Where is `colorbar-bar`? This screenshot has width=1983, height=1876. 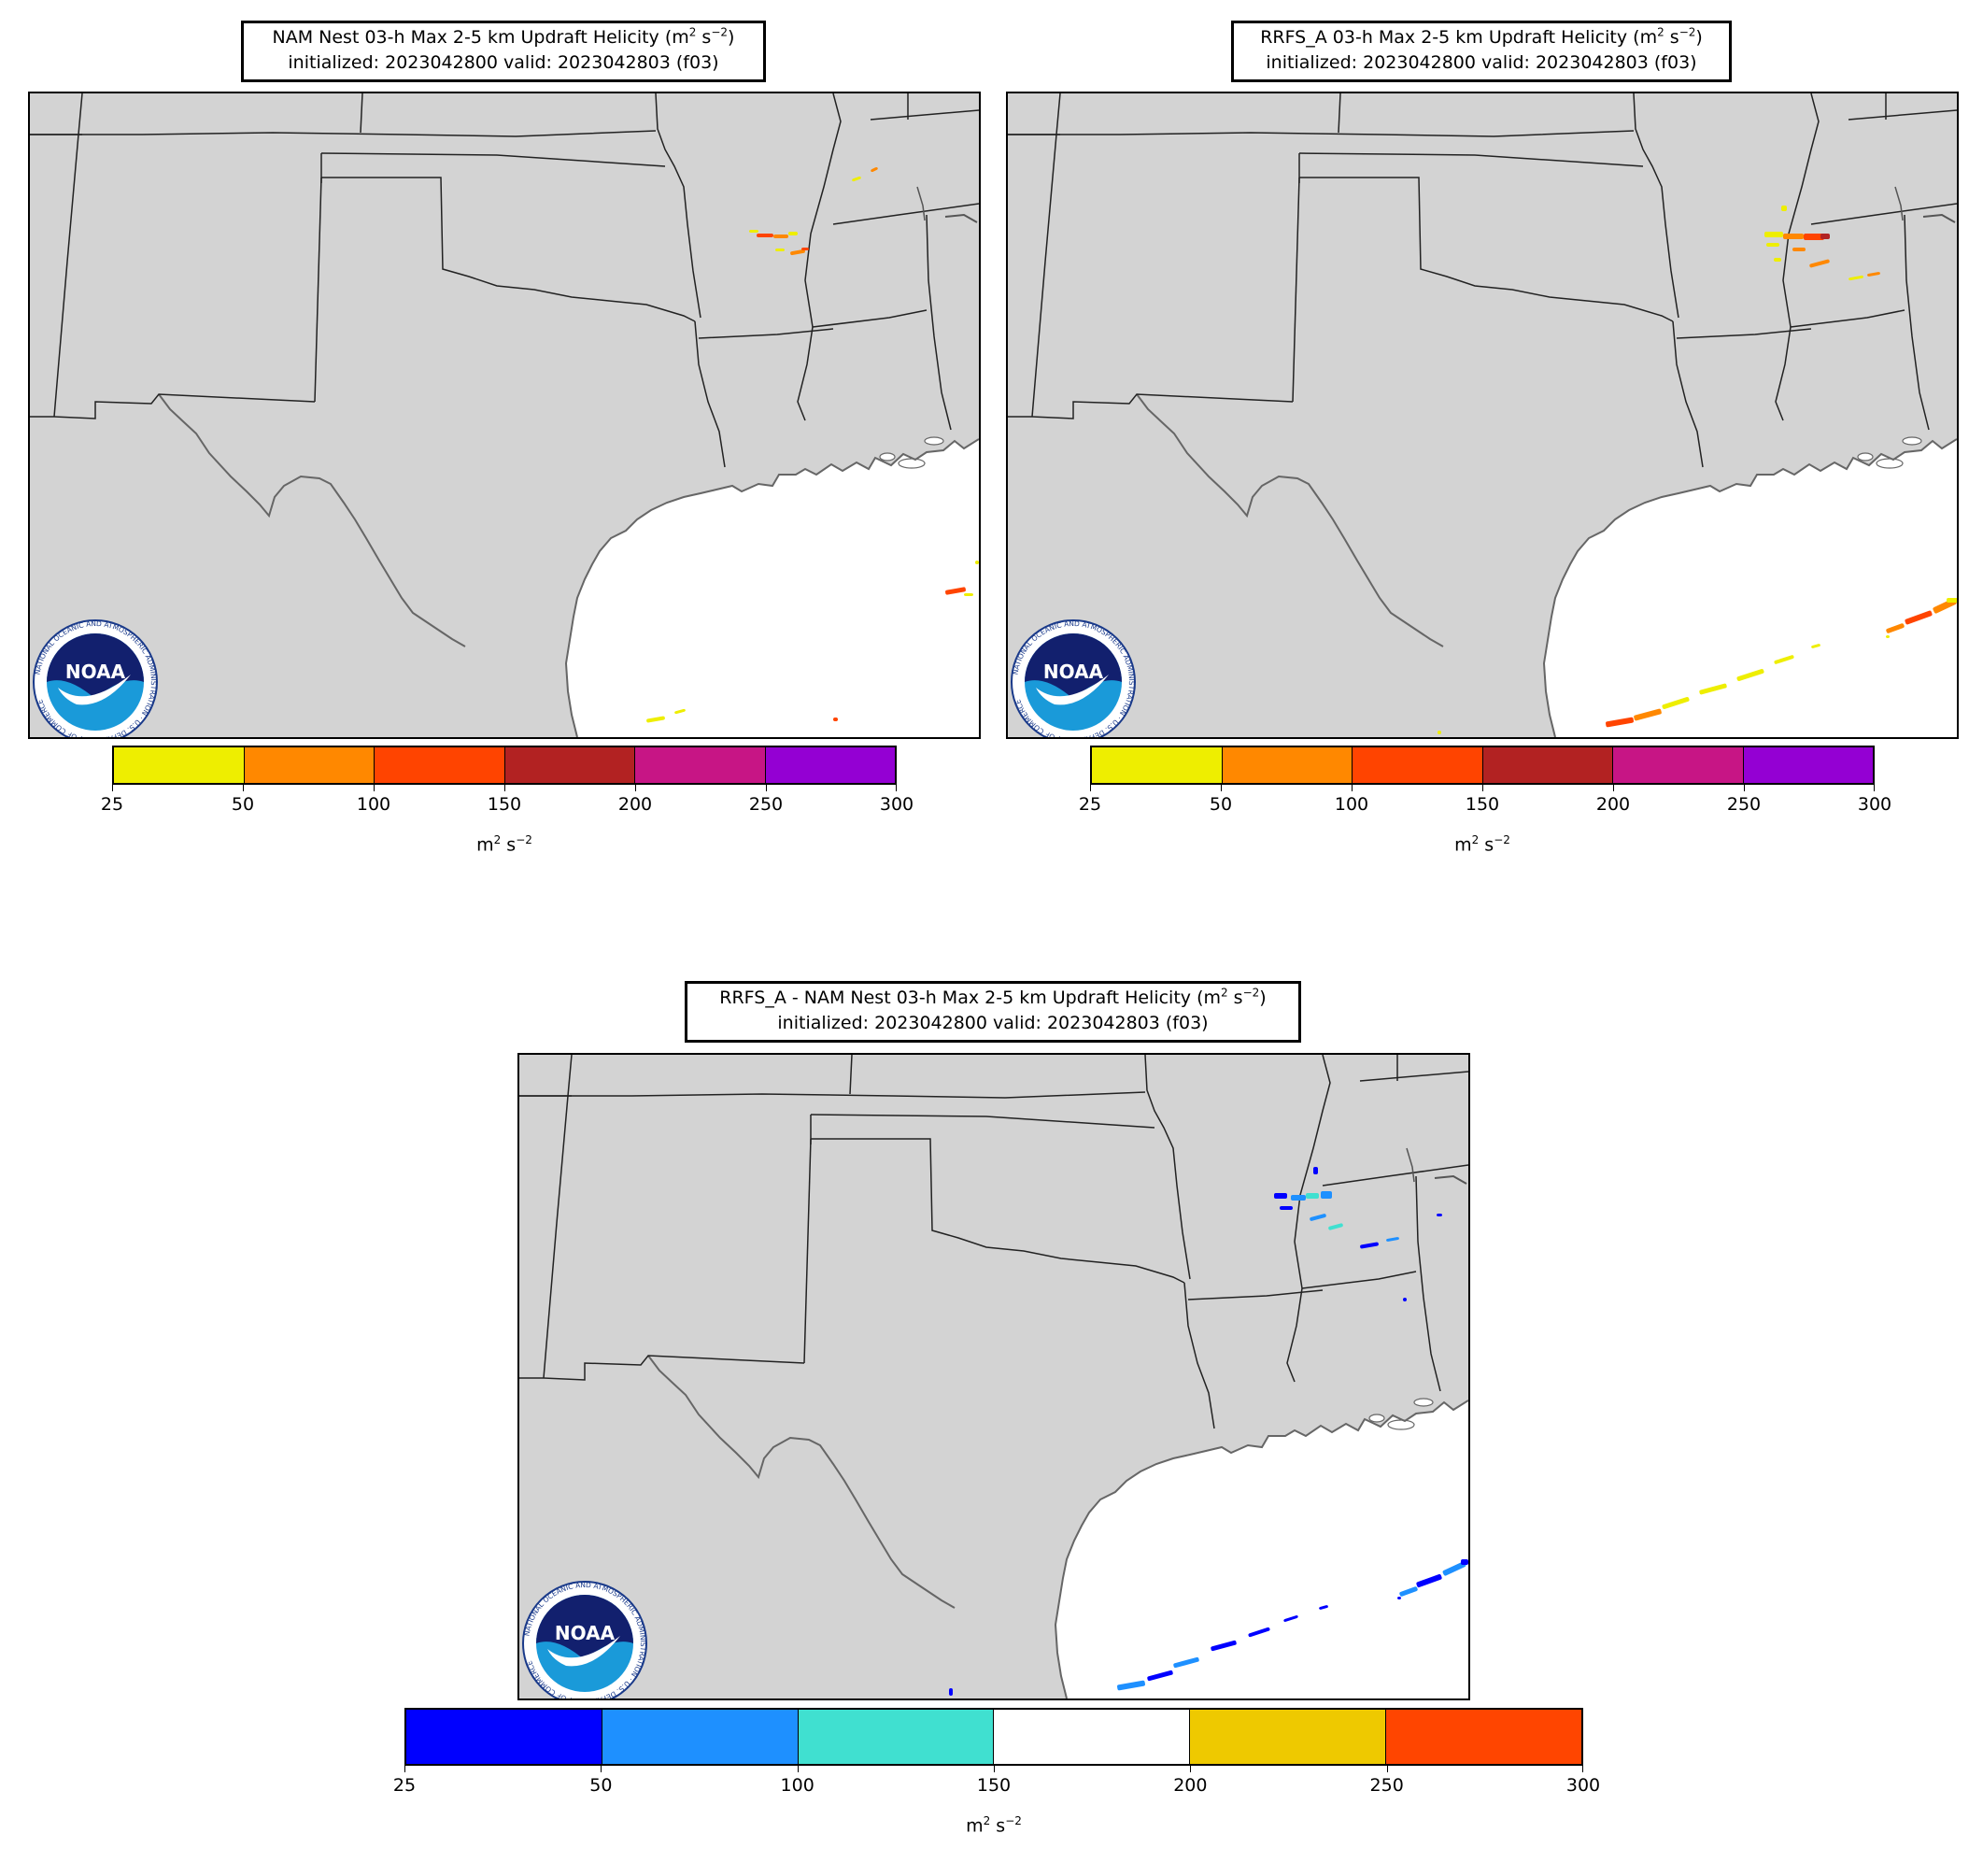 colorbar-bar is located at coordinates (1482, 765).